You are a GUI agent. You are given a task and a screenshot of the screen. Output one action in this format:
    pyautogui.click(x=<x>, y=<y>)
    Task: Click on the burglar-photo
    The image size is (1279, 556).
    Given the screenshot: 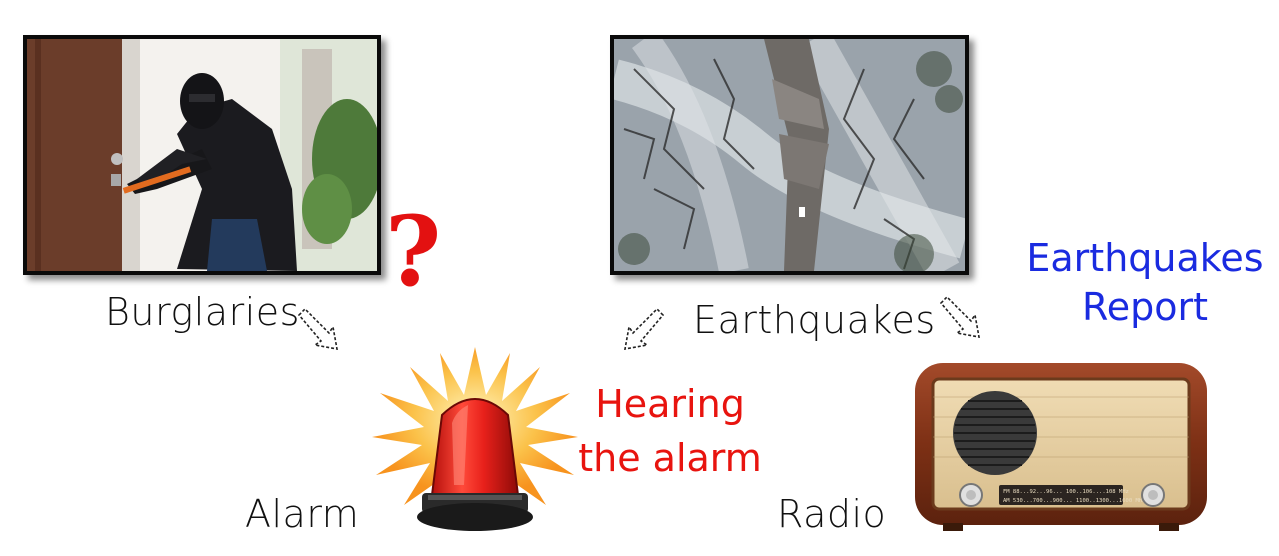 What is the action you would take?
    pyautogui.click(x=202, y=155)
    